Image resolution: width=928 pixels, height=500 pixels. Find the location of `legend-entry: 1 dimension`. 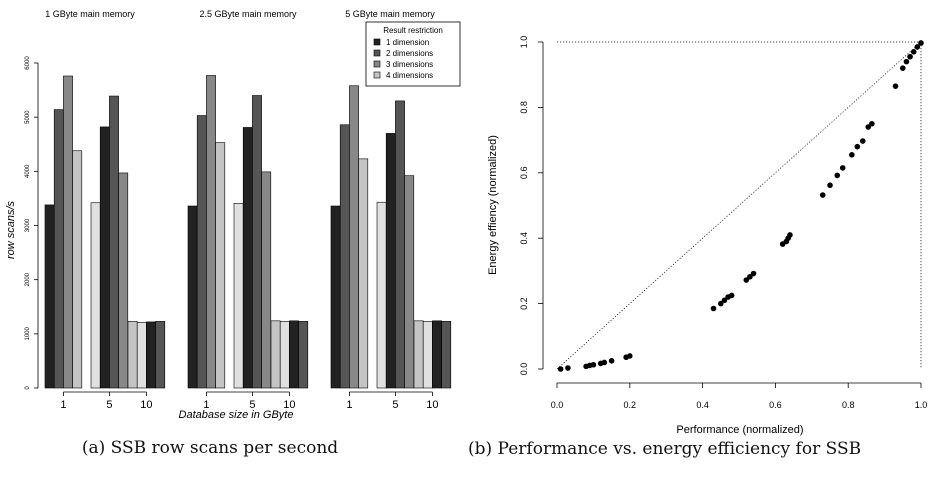

legend-entry: 1 dimension is located at coordinates (407, 42).